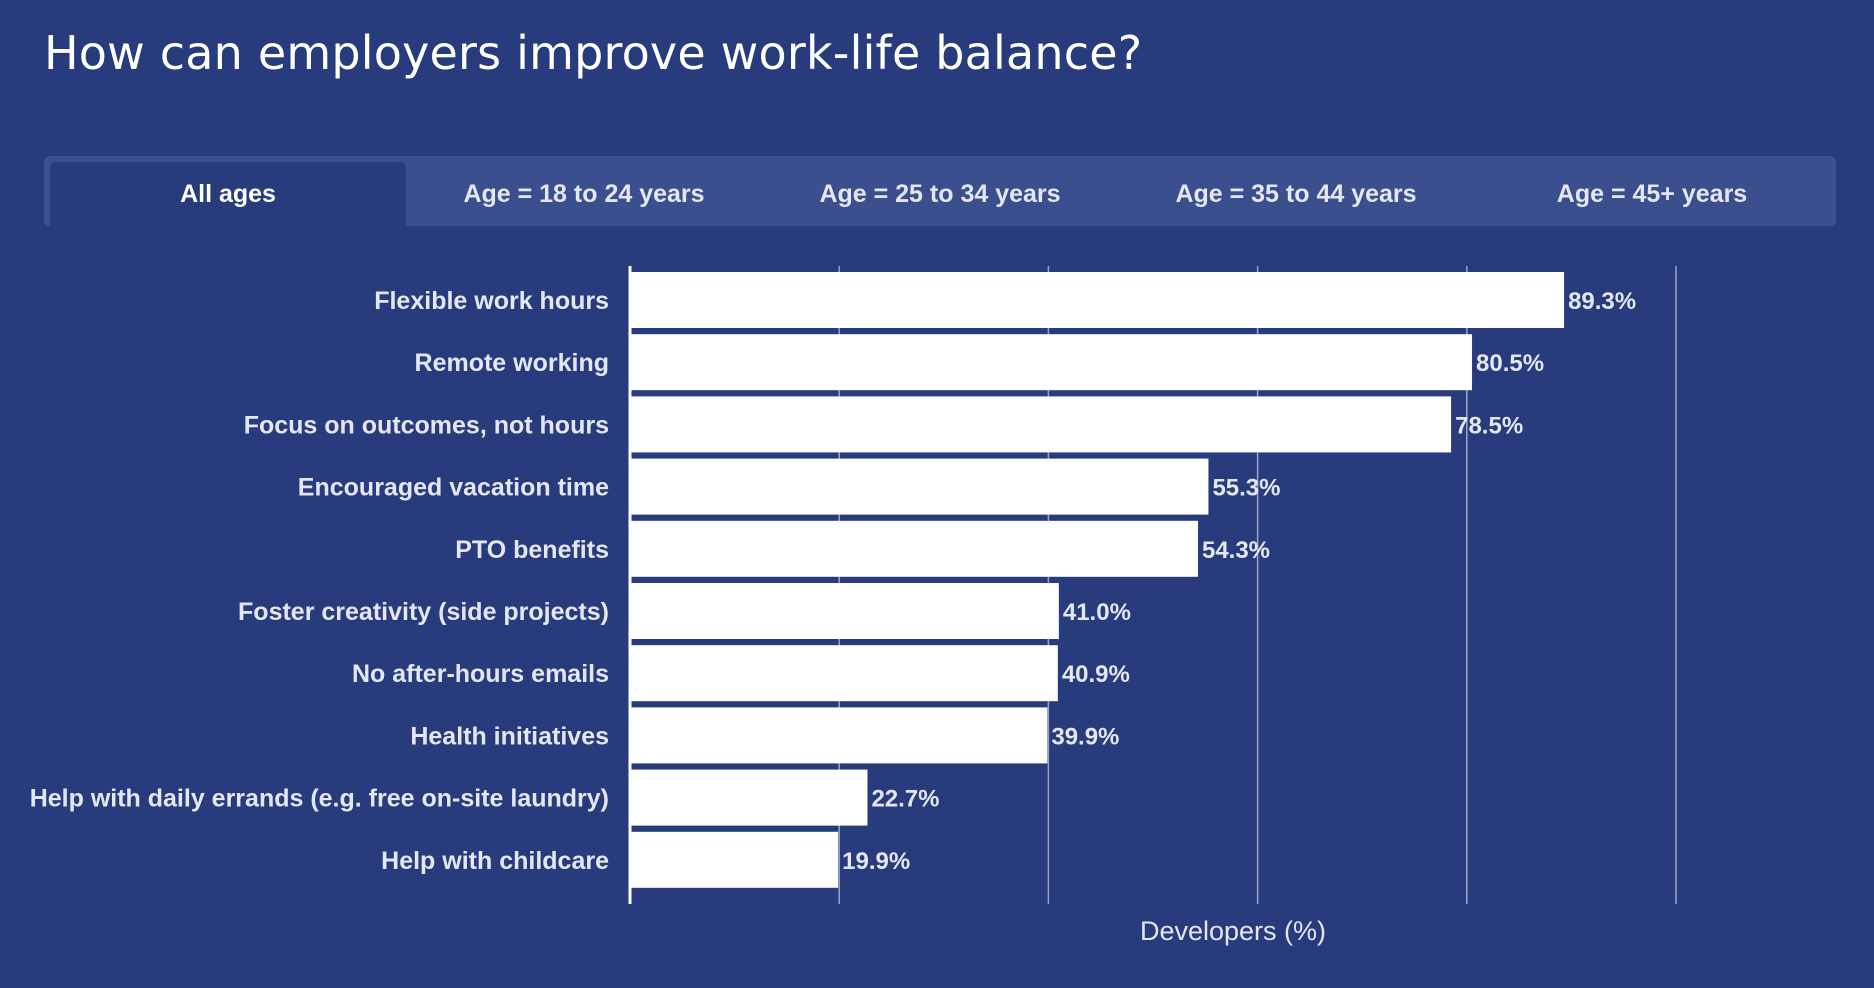  Describe the element at coordinates (509, 736) in the screenshot. I see `category-label-7: Health initiatives` at that location.